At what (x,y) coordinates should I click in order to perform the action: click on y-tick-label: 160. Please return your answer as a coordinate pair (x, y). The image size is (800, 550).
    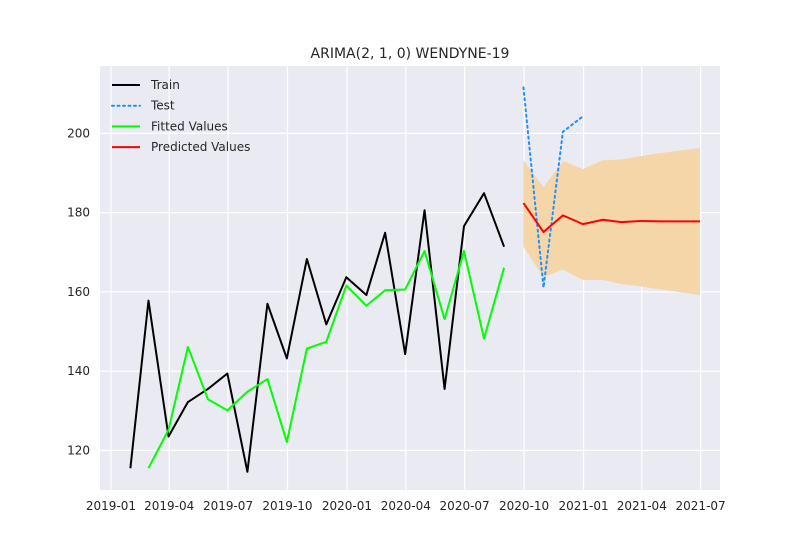
    Looking at the image, I should click on (78, 292).